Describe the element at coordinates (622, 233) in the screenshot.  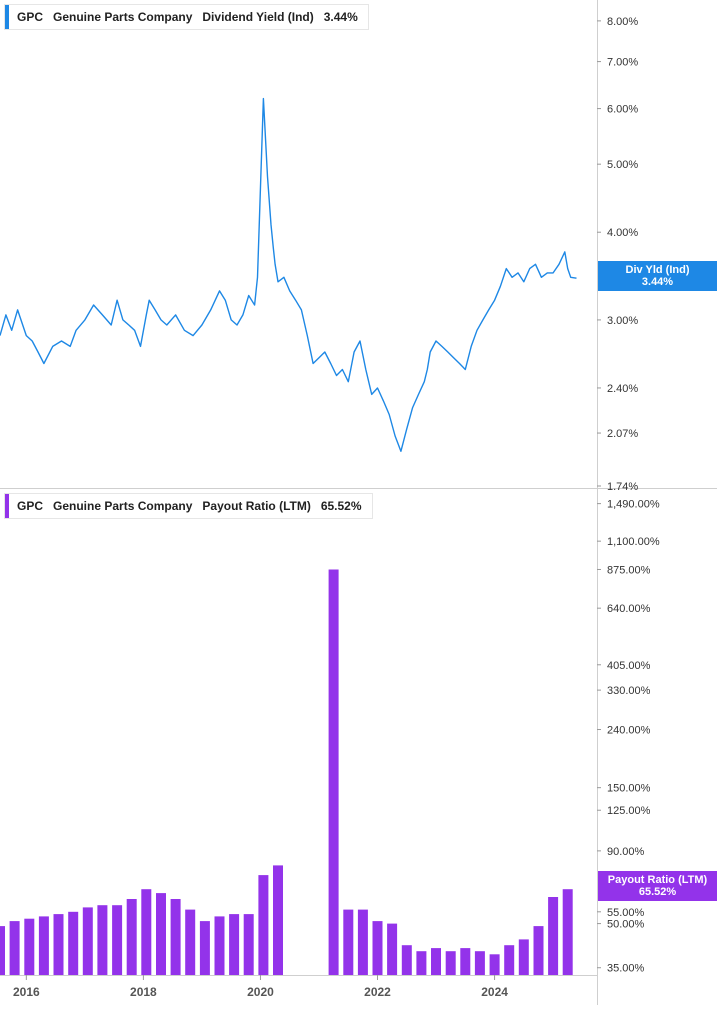
I see `top-y-tick-label: 4.00%` at that location.